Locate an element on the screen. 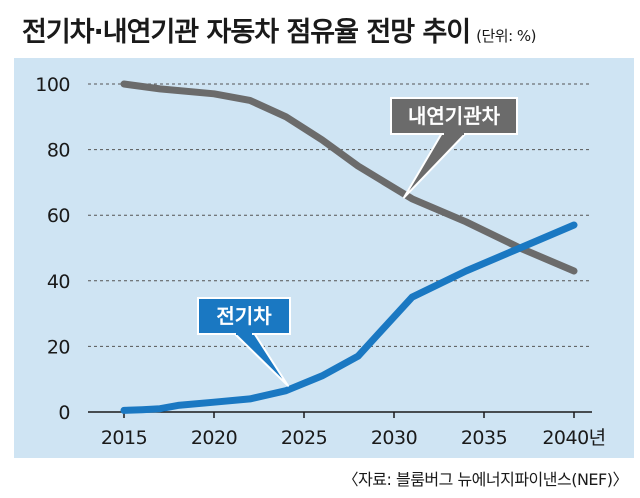  source-note: 〈자료: 블룸버그 뉴에너지파이낸스(NEF)〉 is located at coordinates (485, 479).